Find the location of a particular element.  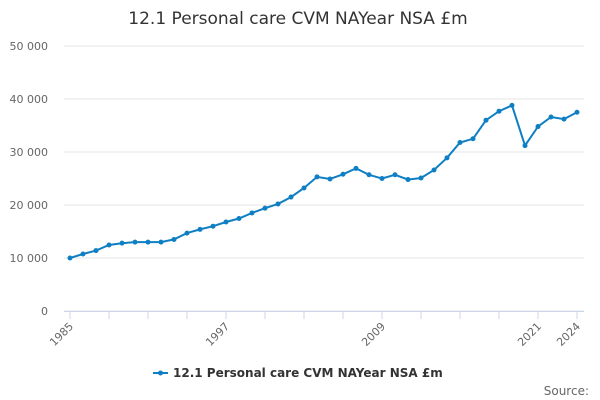

y-tick-label: 10 000 is located at coordinates (29, 258).